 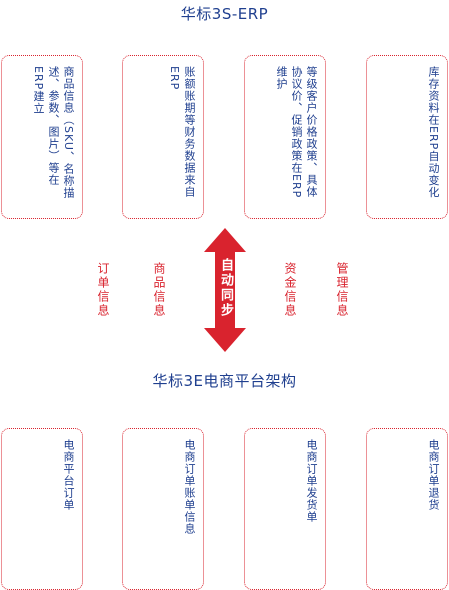 What do you see at coordinates (342, 290) in the screenshot?
I see `flow-label-management: 管理信息` at bounding box center [342, 290].